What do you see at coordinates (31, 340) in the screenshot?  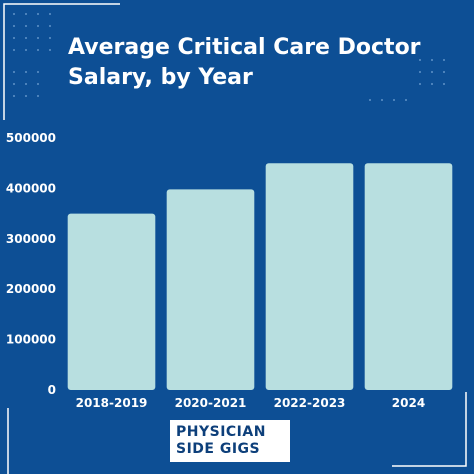 I see `y-tick-label: 100000` at bounding box center [31, 340].